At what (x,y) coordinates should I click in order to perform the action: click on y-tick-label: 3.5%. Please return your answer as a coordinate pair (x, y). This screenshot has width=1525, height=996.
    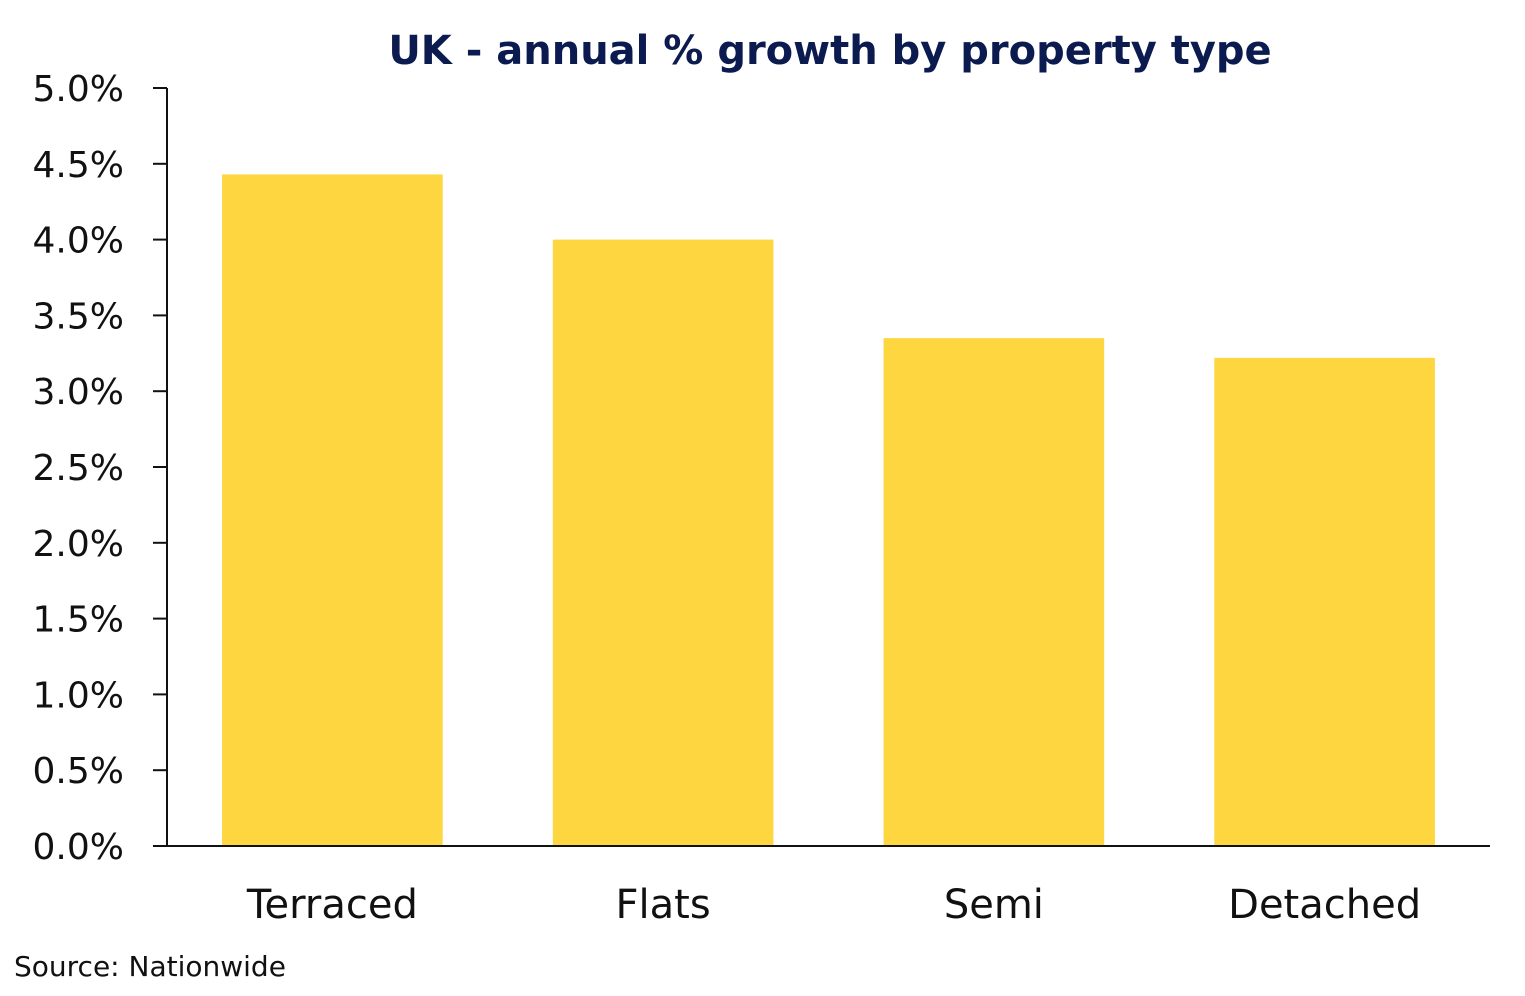
    Looking at the image, I should click on (78, 316).